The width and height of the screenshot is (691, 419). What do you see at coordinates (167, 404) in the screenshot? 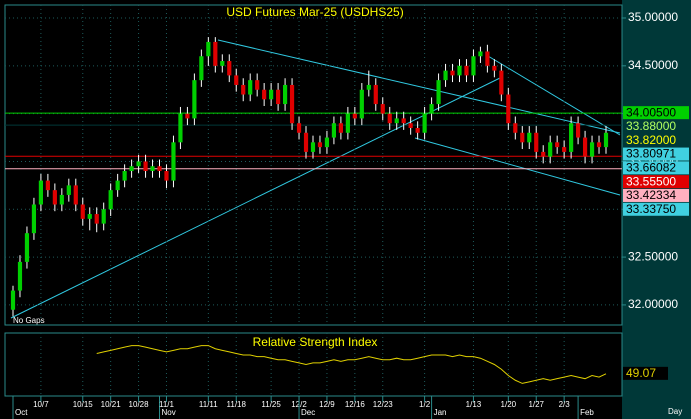
I see `x-tick-label: 11/1` at bounding box center [167, 404].